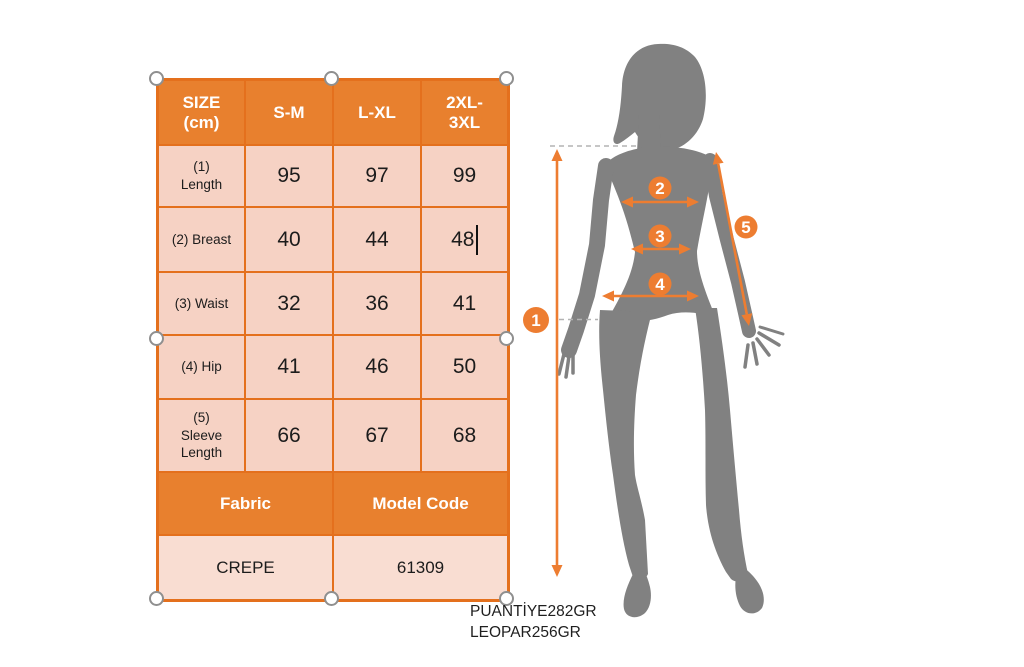 This screenshot has width=1024, height=667. What do you see at coordinates (464, 176) in the screenshot?
I see `value-length-2xl: 99` at bounding box center [464, 176].